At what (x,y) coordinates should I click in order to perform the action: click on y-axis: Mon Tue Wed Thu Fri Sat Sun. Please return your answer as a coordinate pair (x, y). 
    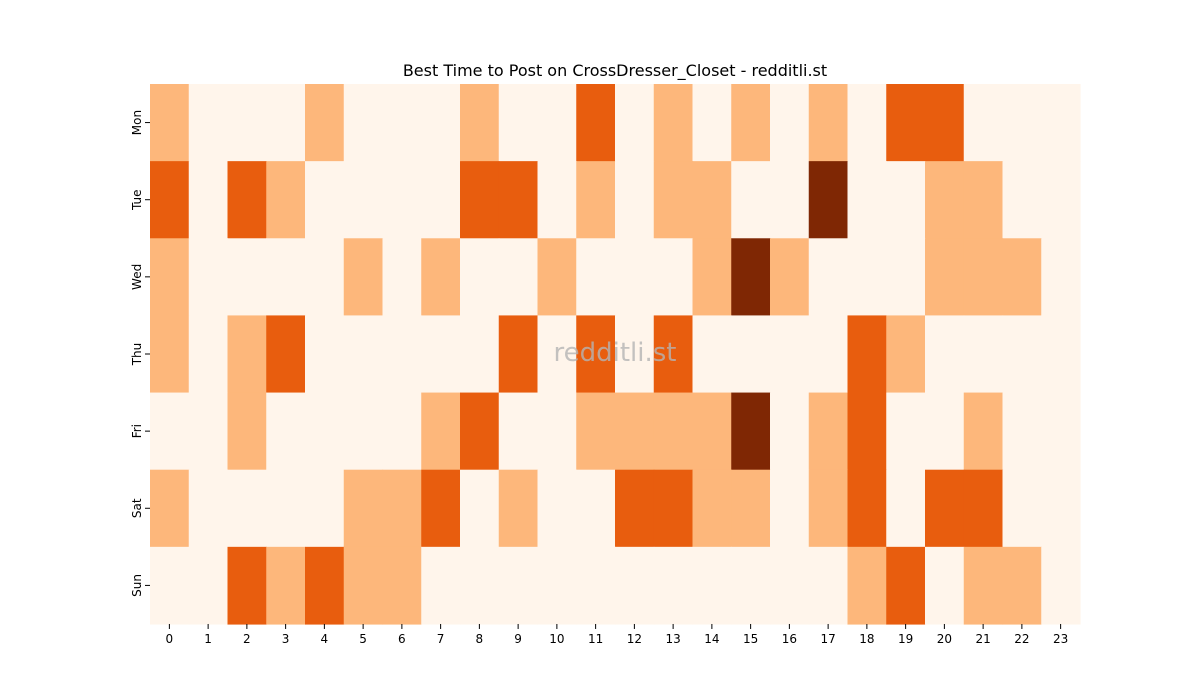
    Looking at the image, I should click on (140, 353).